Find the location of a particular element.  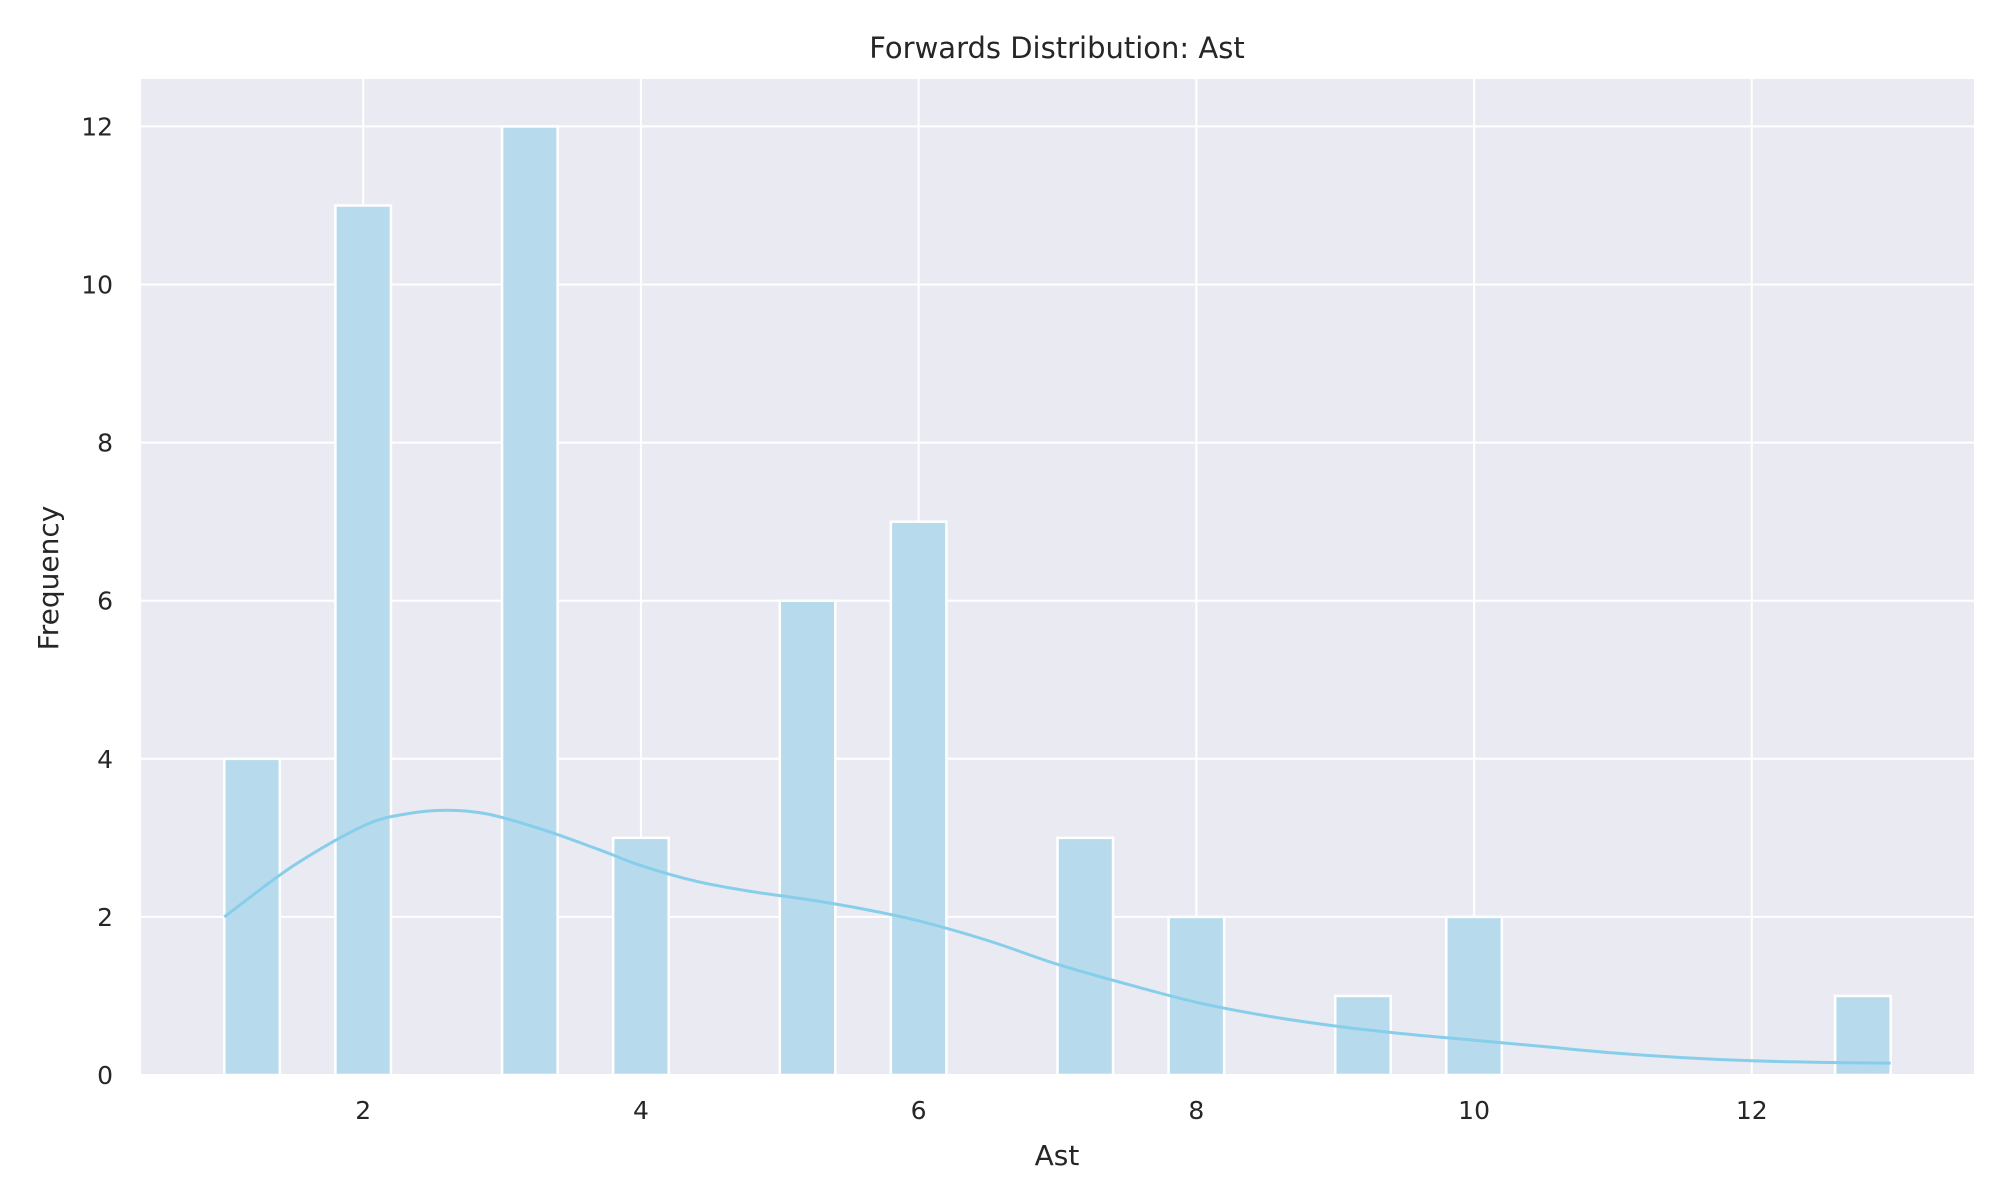

x-tick-label: 6 is located at coordinates (919, 1110).